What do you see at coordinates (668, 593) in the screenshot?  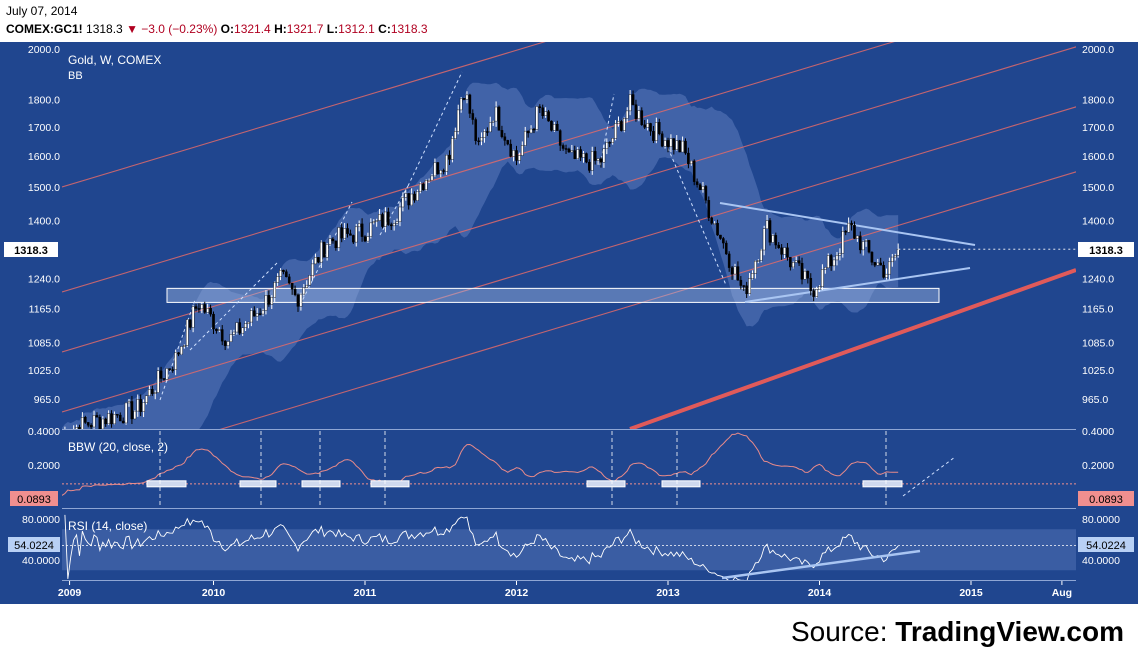 I see `x-tick-label: 2013` at bounding box center [668, 593].